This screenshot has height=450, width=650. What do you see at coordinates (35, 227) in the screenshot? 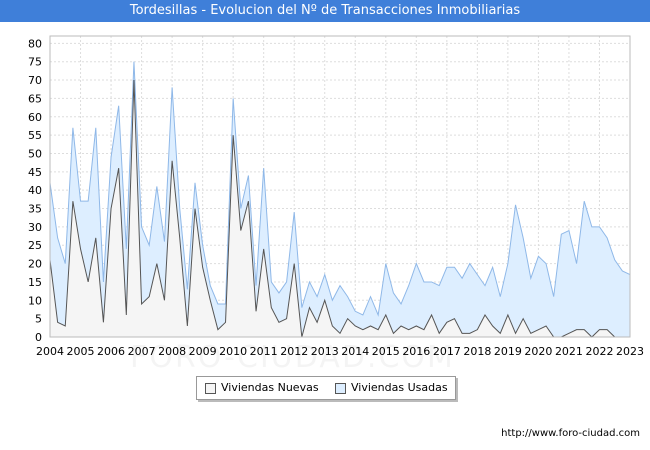
I see `y-tick-label: 30` at bounding box center [35, 227].